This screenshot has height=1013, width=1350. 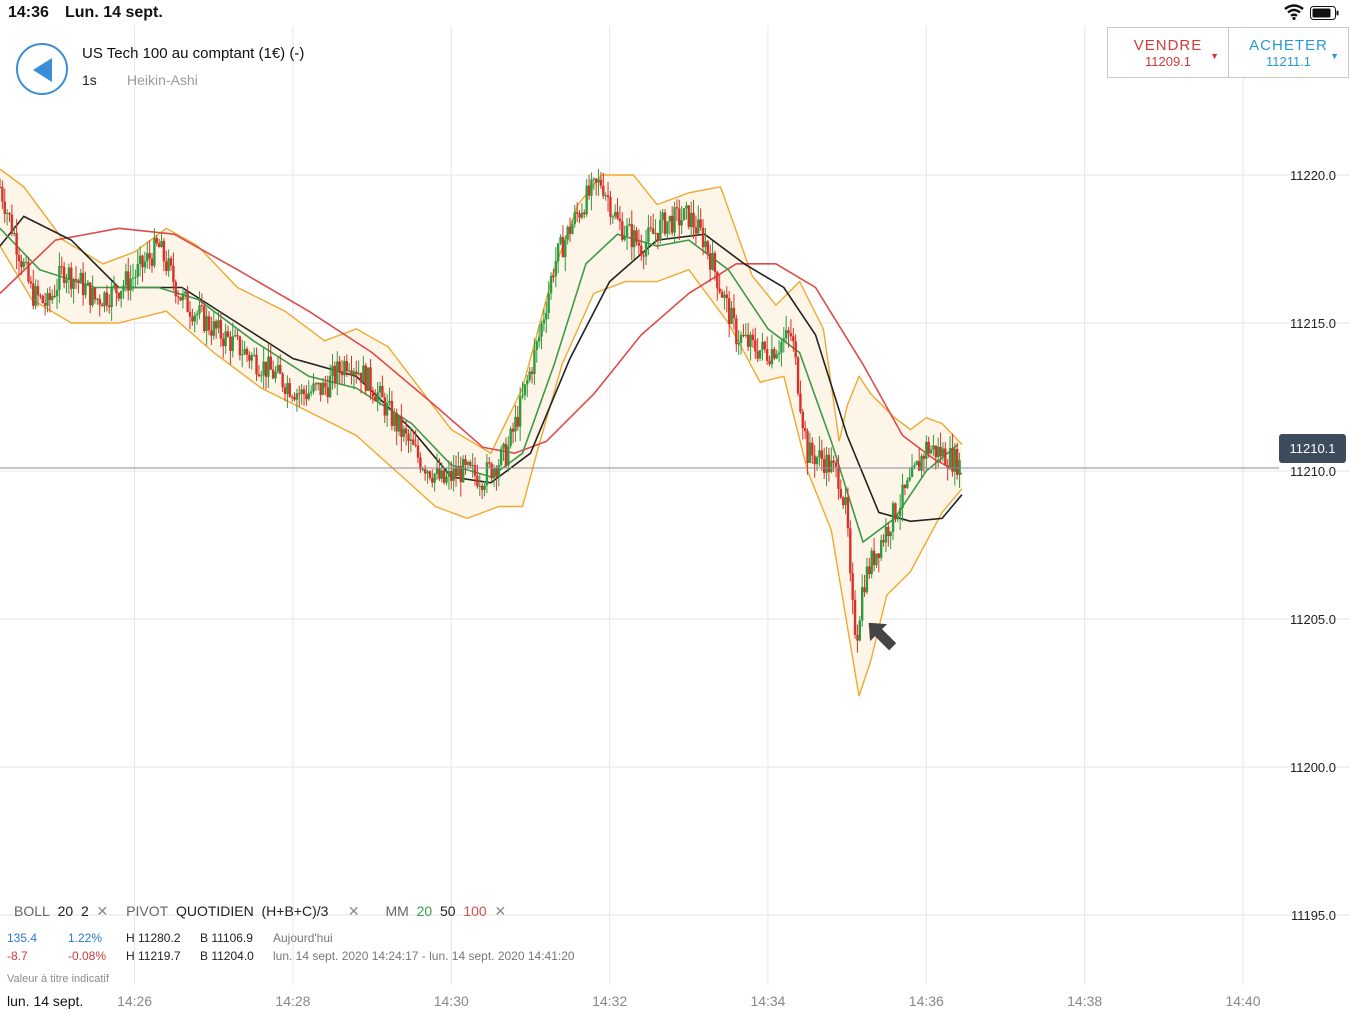 What do you see at coordinates (102, 911) in the screenshot?
I see `remove-boll-icon: ✕` at bounding box center [102, 911].